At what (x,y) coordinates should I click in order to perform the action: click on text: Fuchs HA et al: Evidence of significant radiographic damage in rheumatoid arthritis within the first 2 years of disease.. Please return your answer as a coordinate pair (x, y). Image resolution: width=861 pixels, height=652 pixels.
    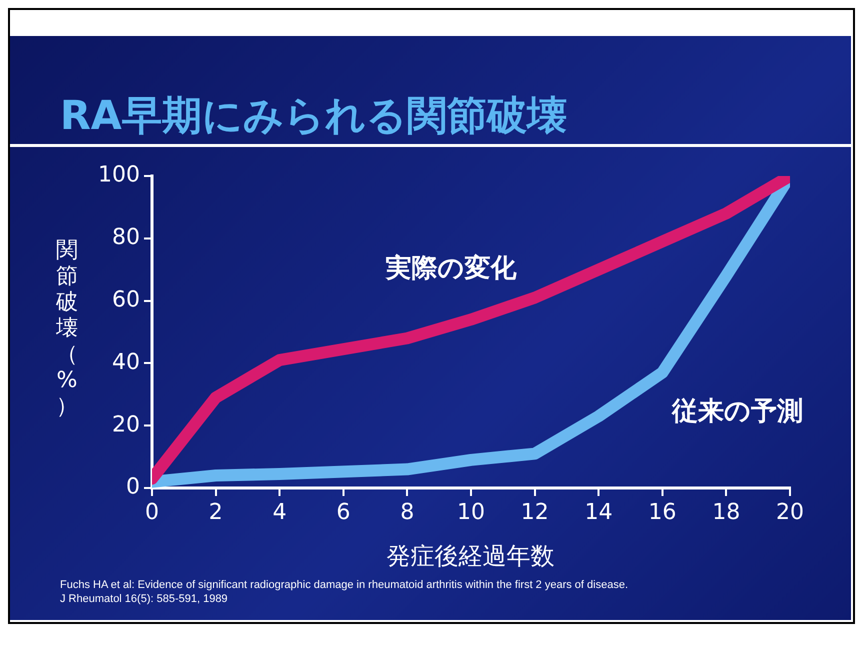
    Looking at the image, I should click on (344, 585).